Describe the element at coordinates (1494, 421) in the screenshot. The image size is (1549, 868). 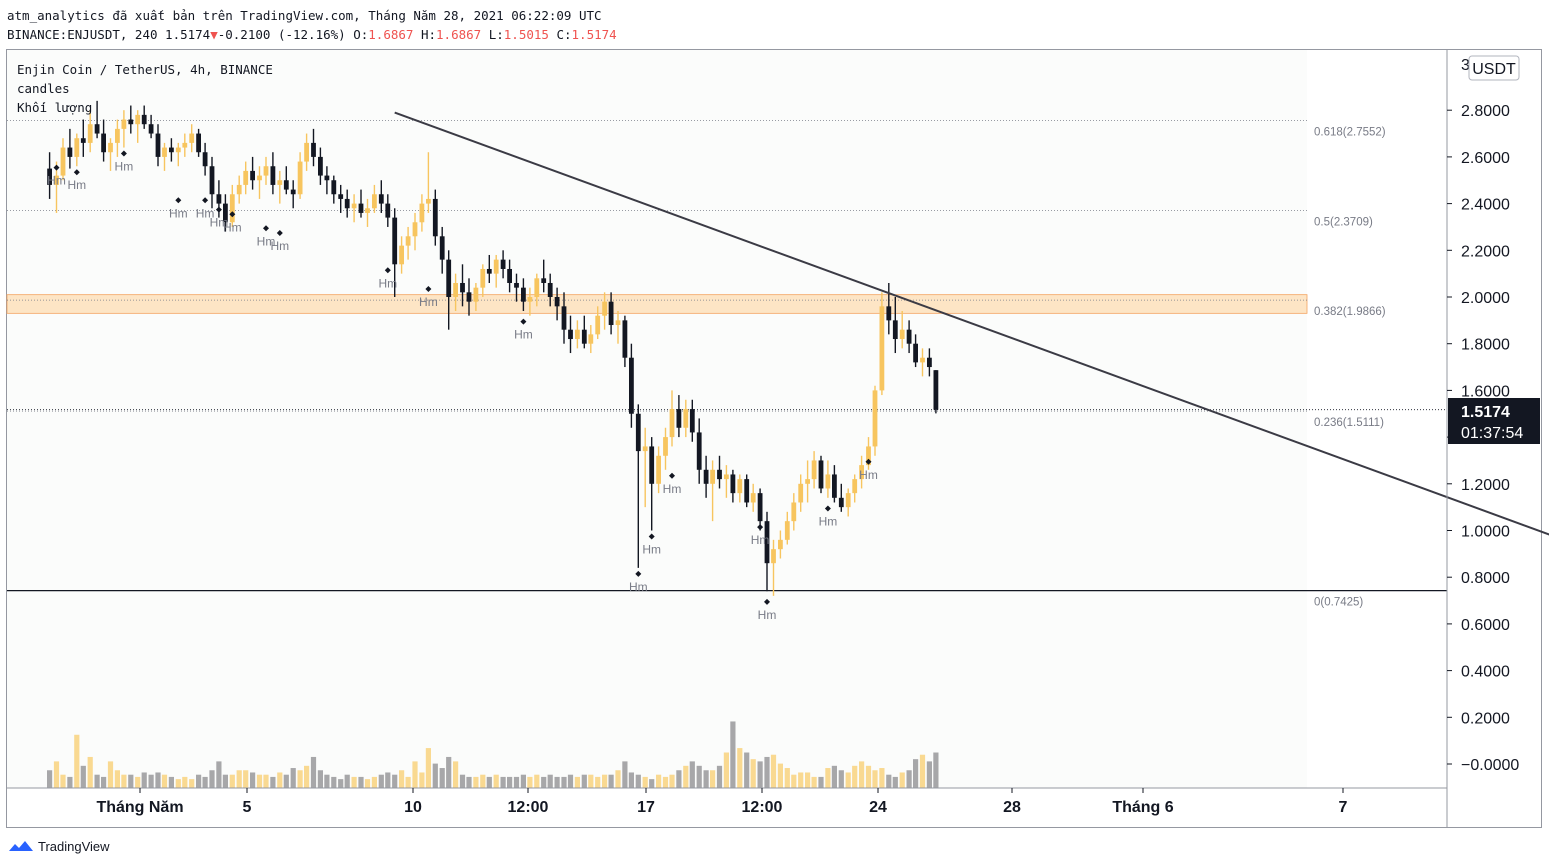
I see `last-price-badge` at that location.